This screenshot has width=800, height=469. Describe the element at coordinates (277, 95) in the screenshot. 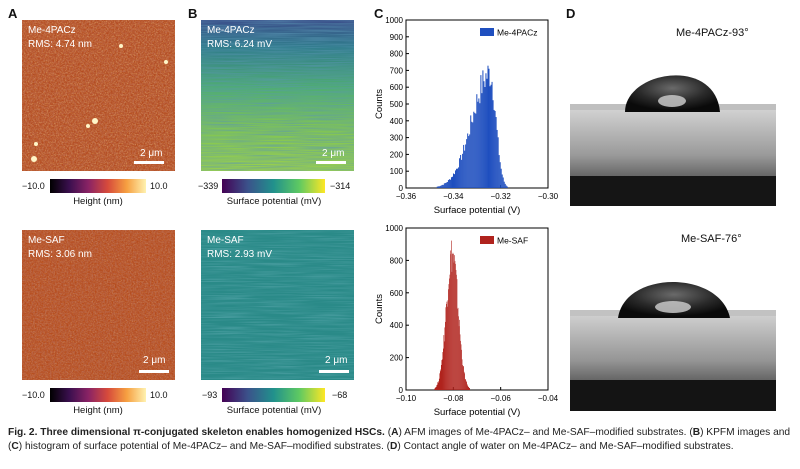

I see `kpfm-image-top` at that location.